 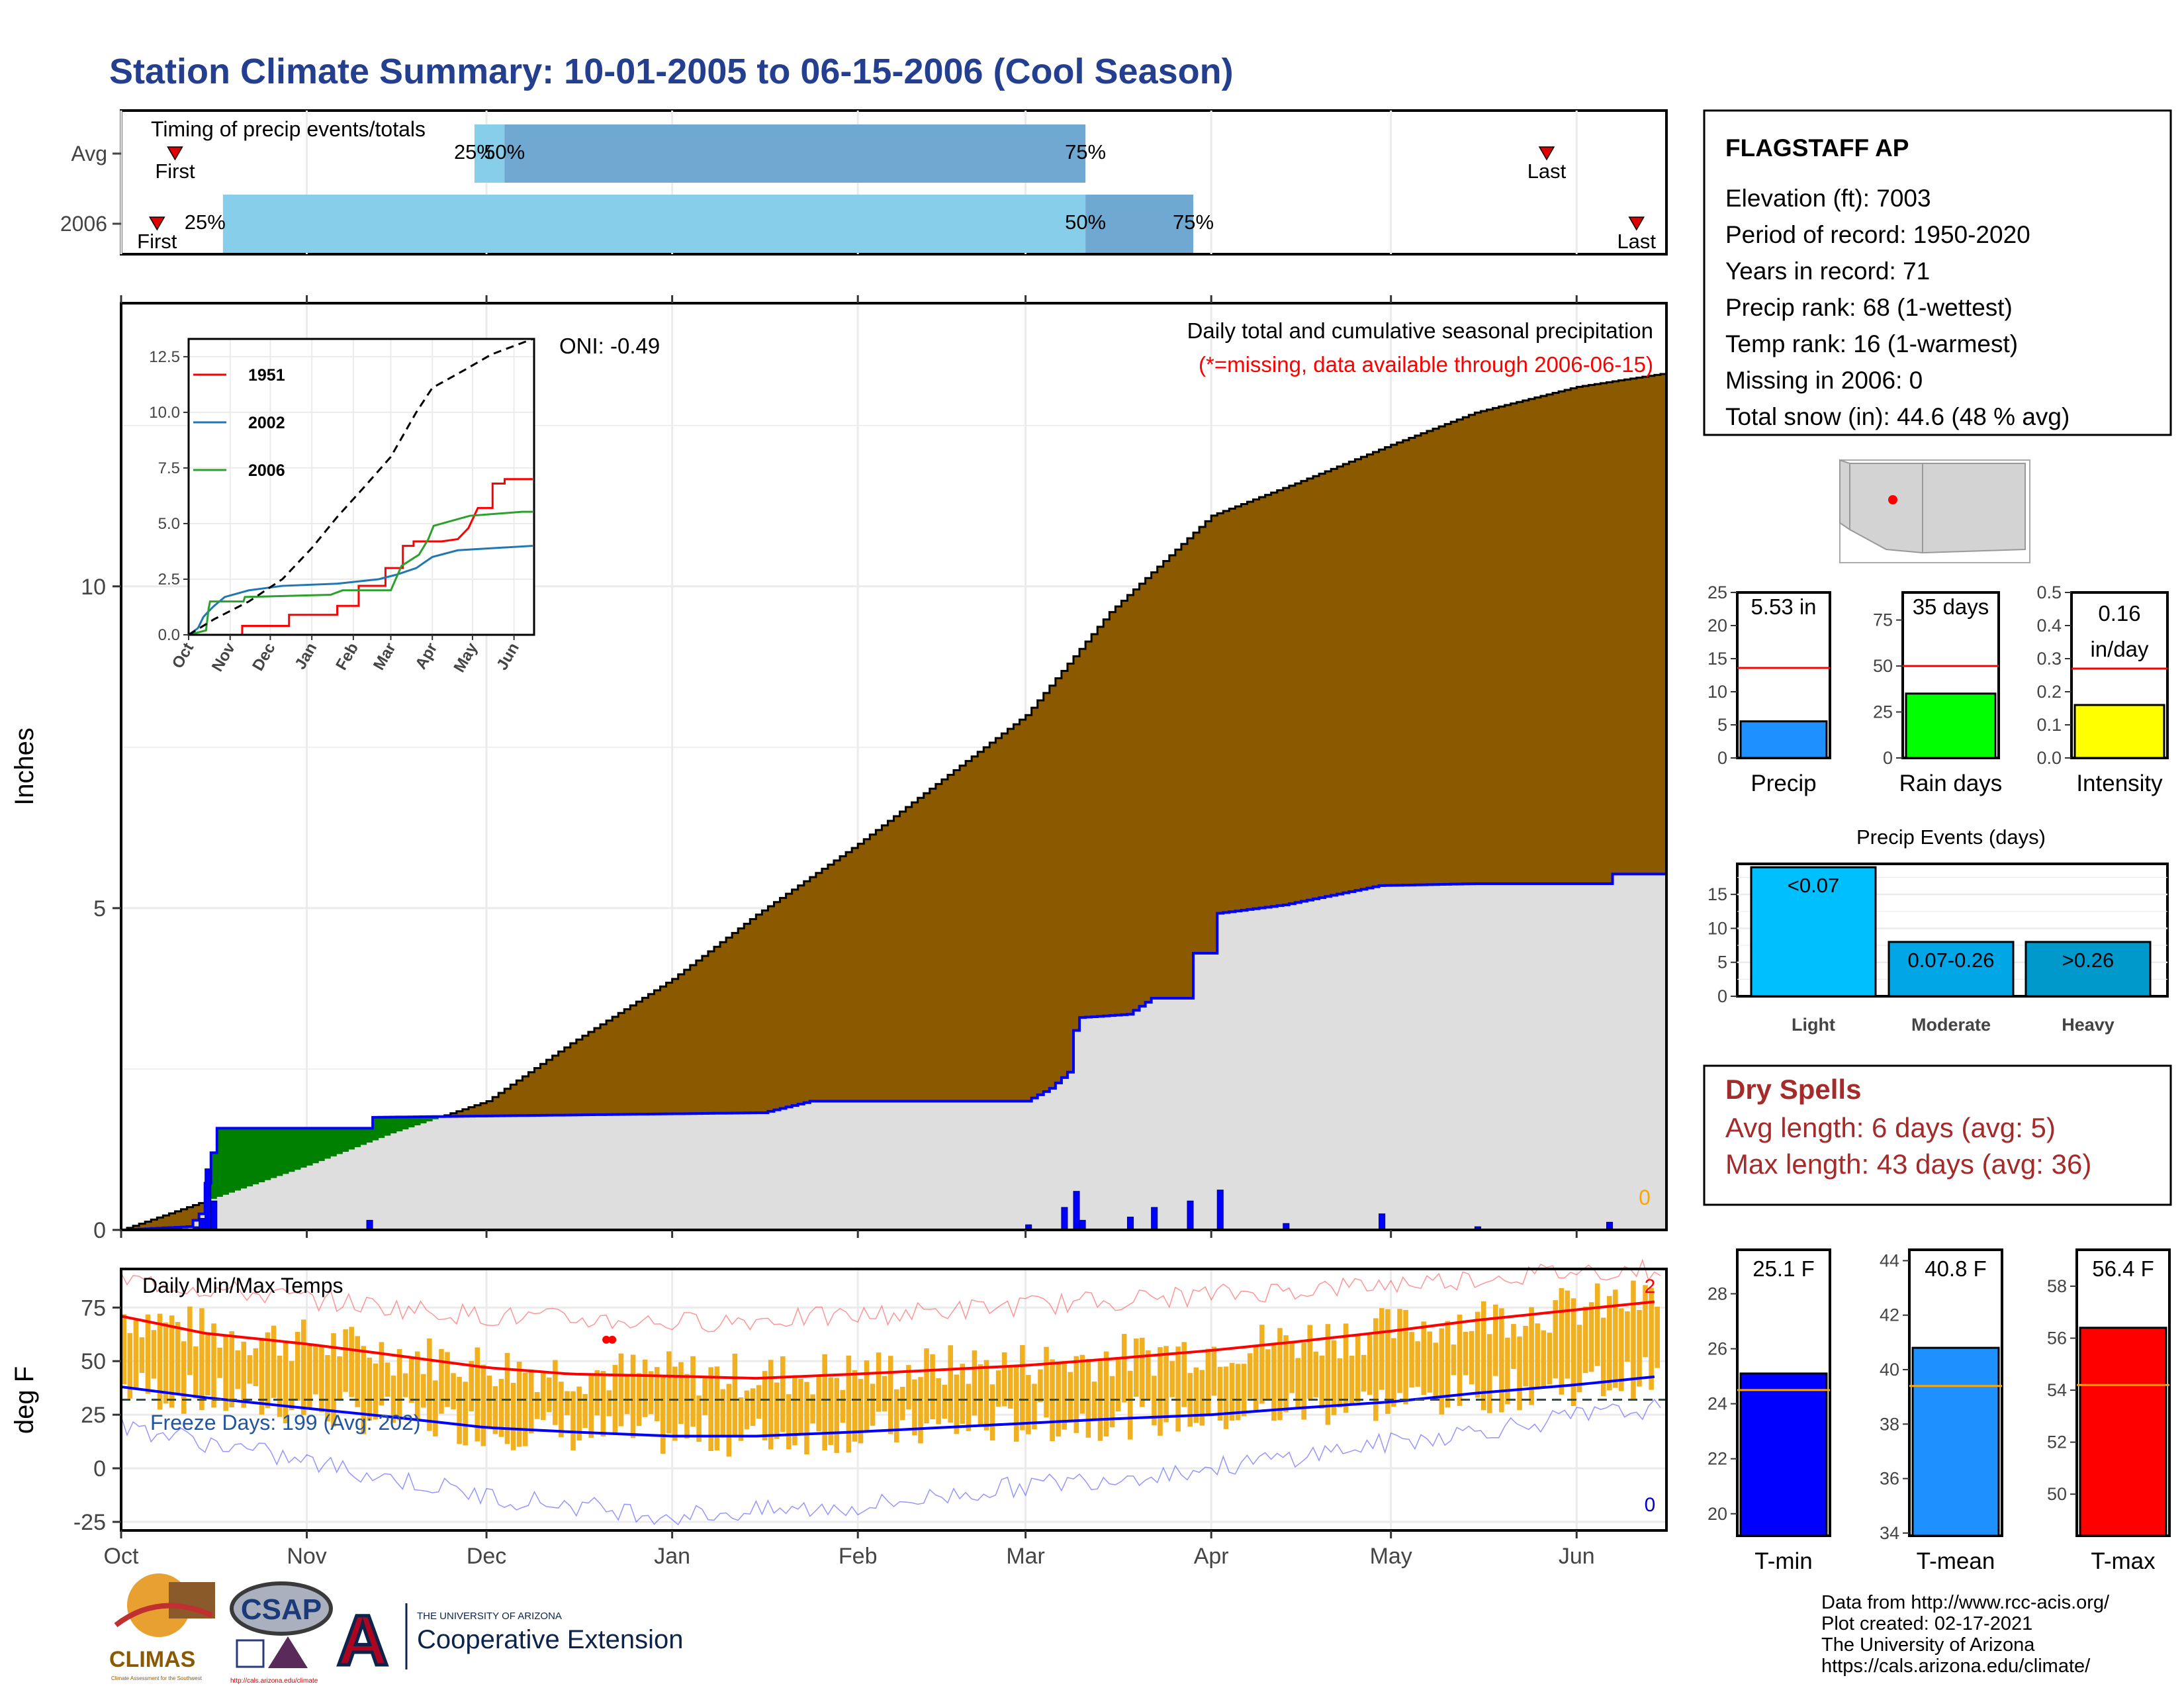 What do you see at coordinates (612, 1339) in the screenshot?
I see `record-high-marker-icon` at bounding box center [612, 1339].